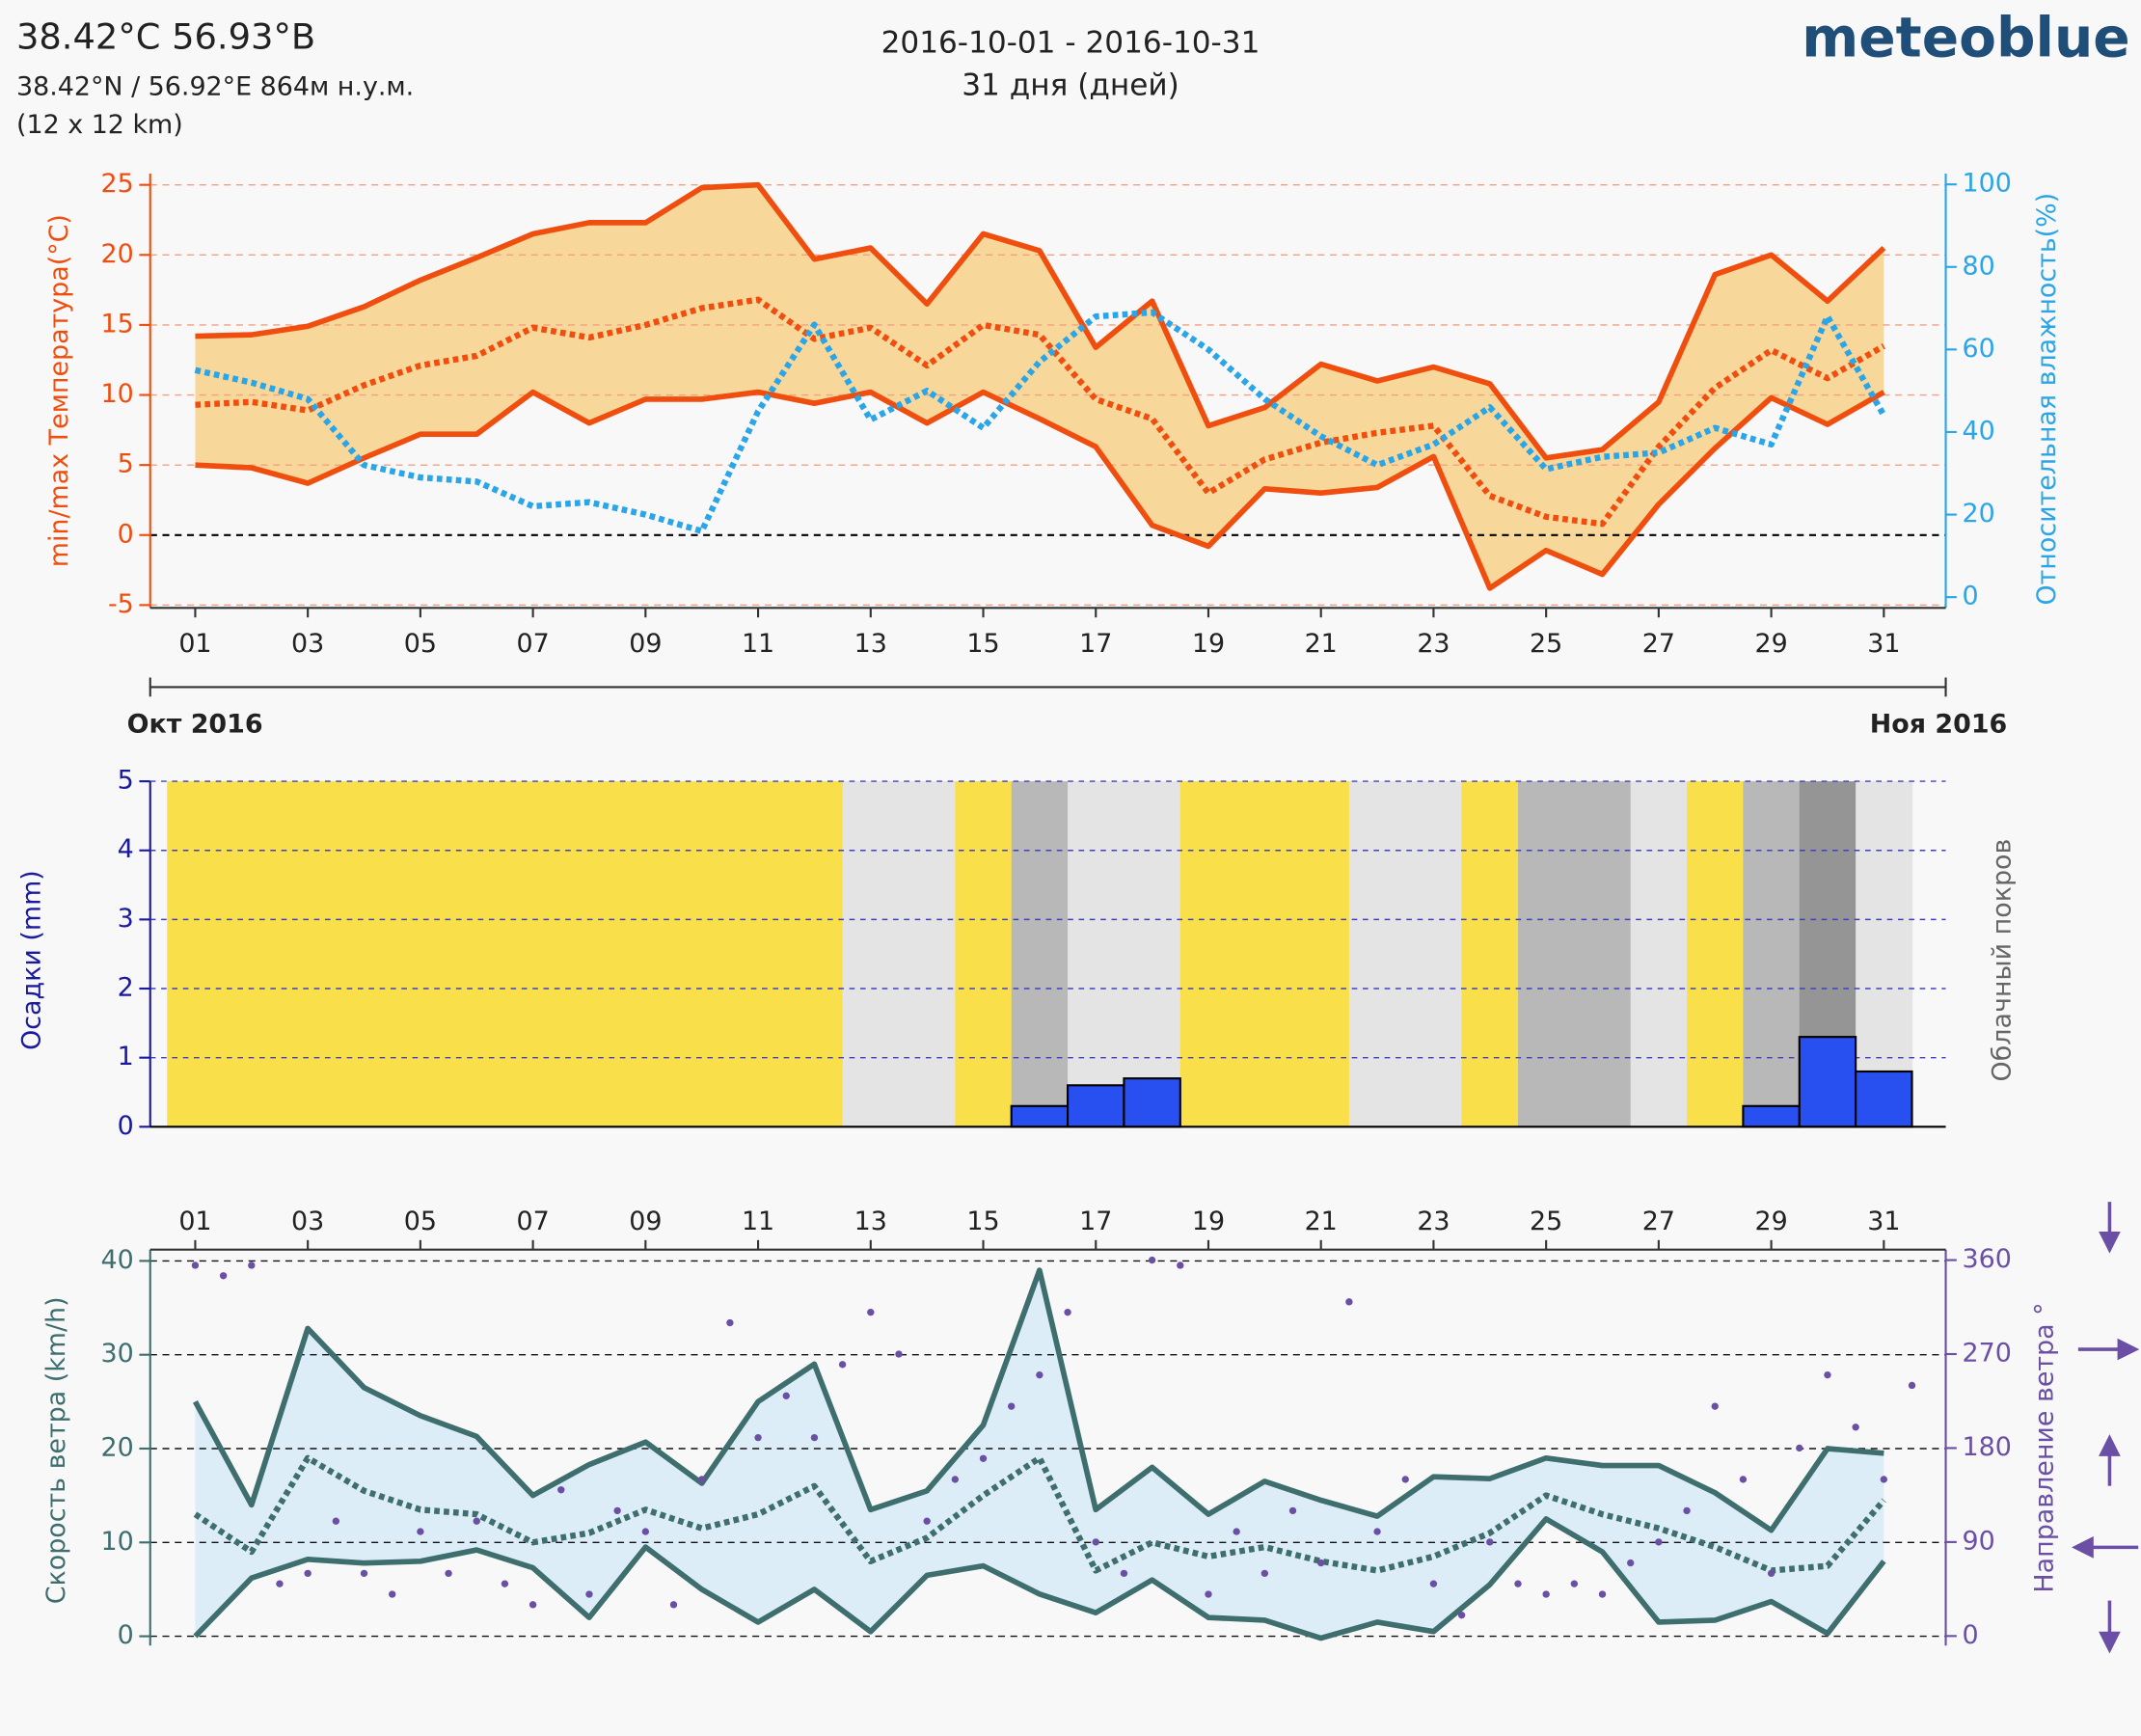 This screenshot has height=1736, width=2141. What do you see at coordinates (1772, 644) in the screenshot?
I see `x-tick-label: 29` at bounding box center [1772, 644].